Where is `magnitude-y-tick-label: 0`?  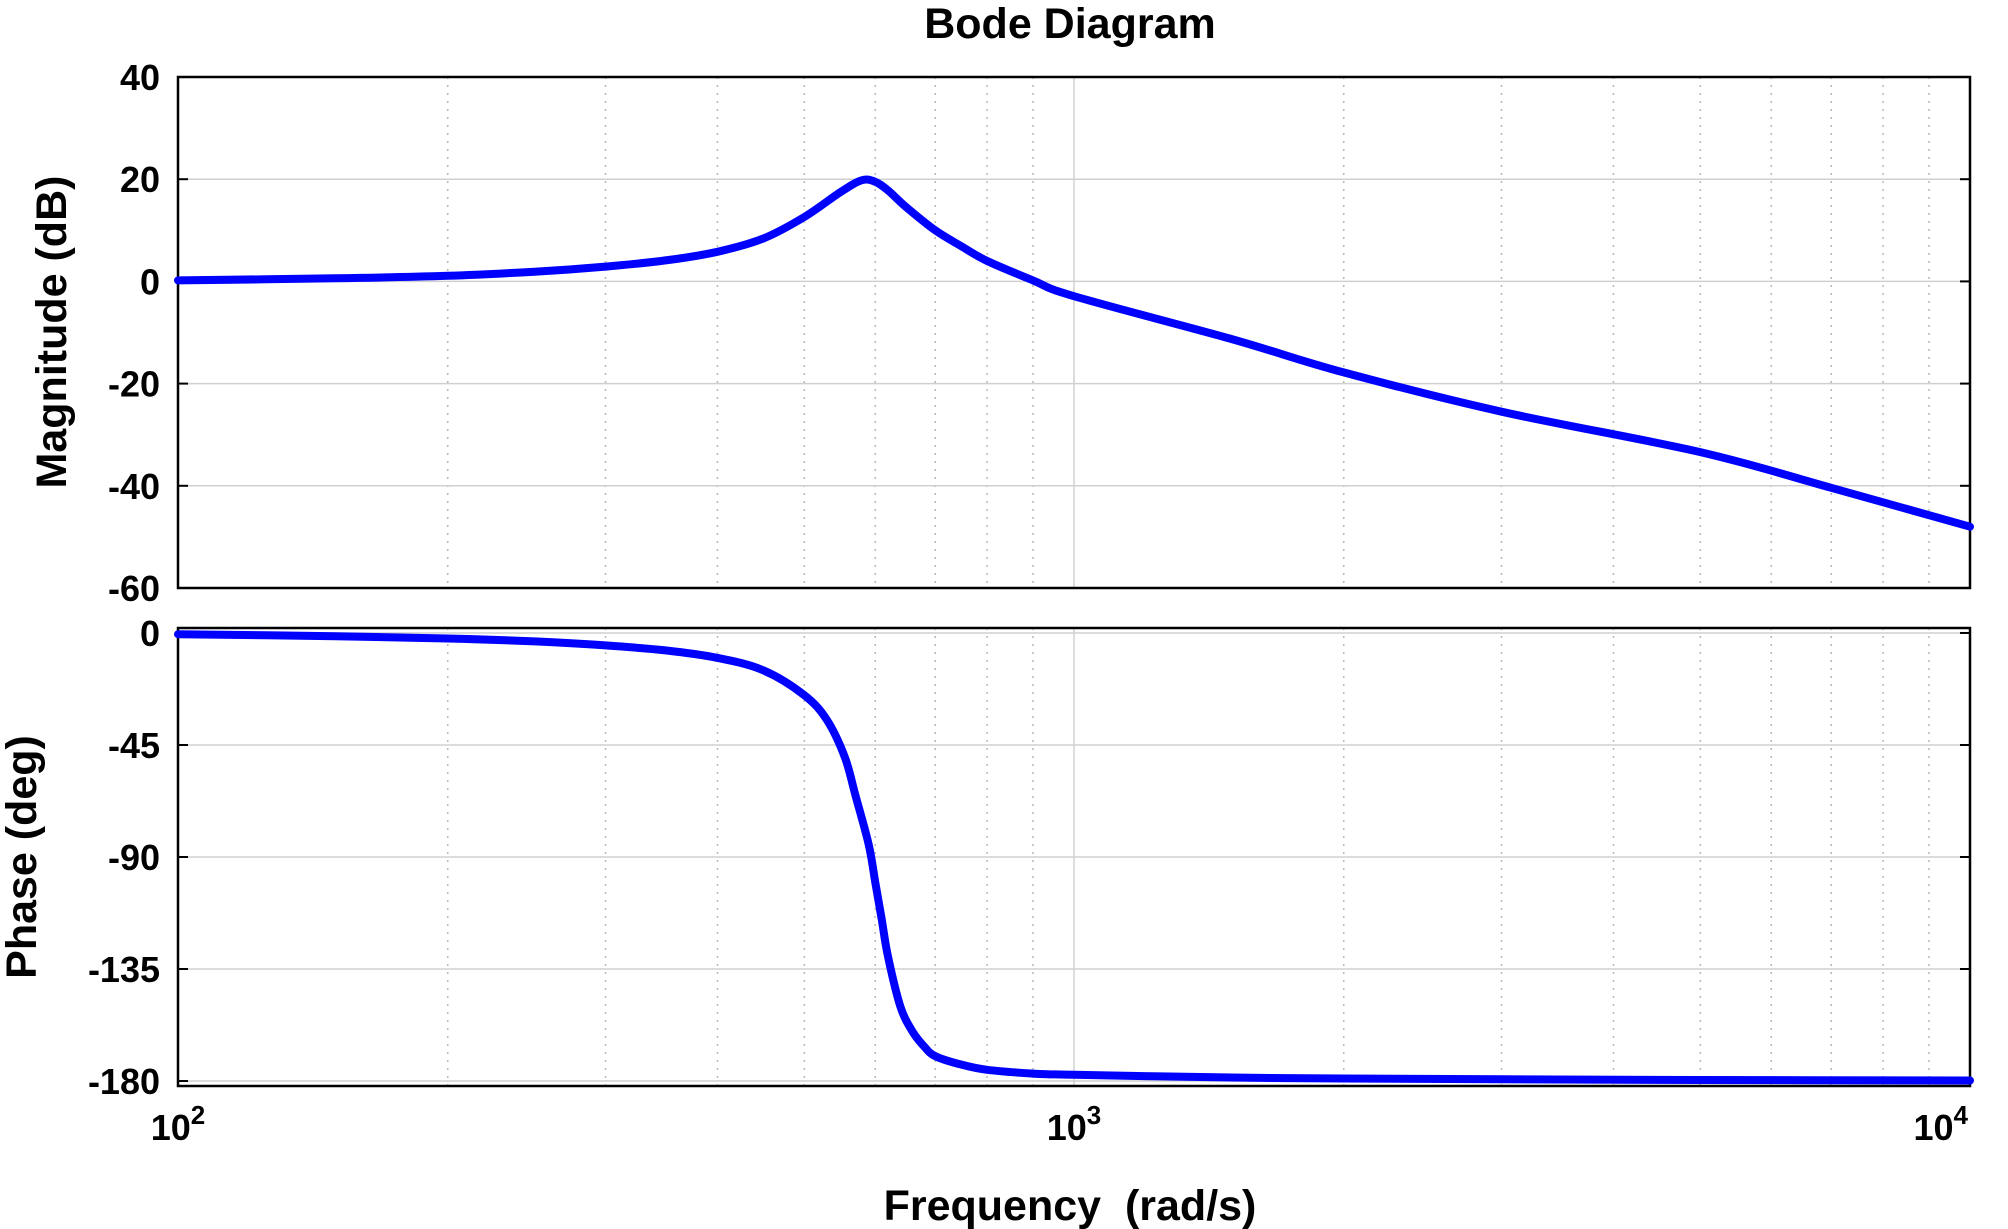 magnitude-y-tick-label: 0 is located at coordinates (150, 281).